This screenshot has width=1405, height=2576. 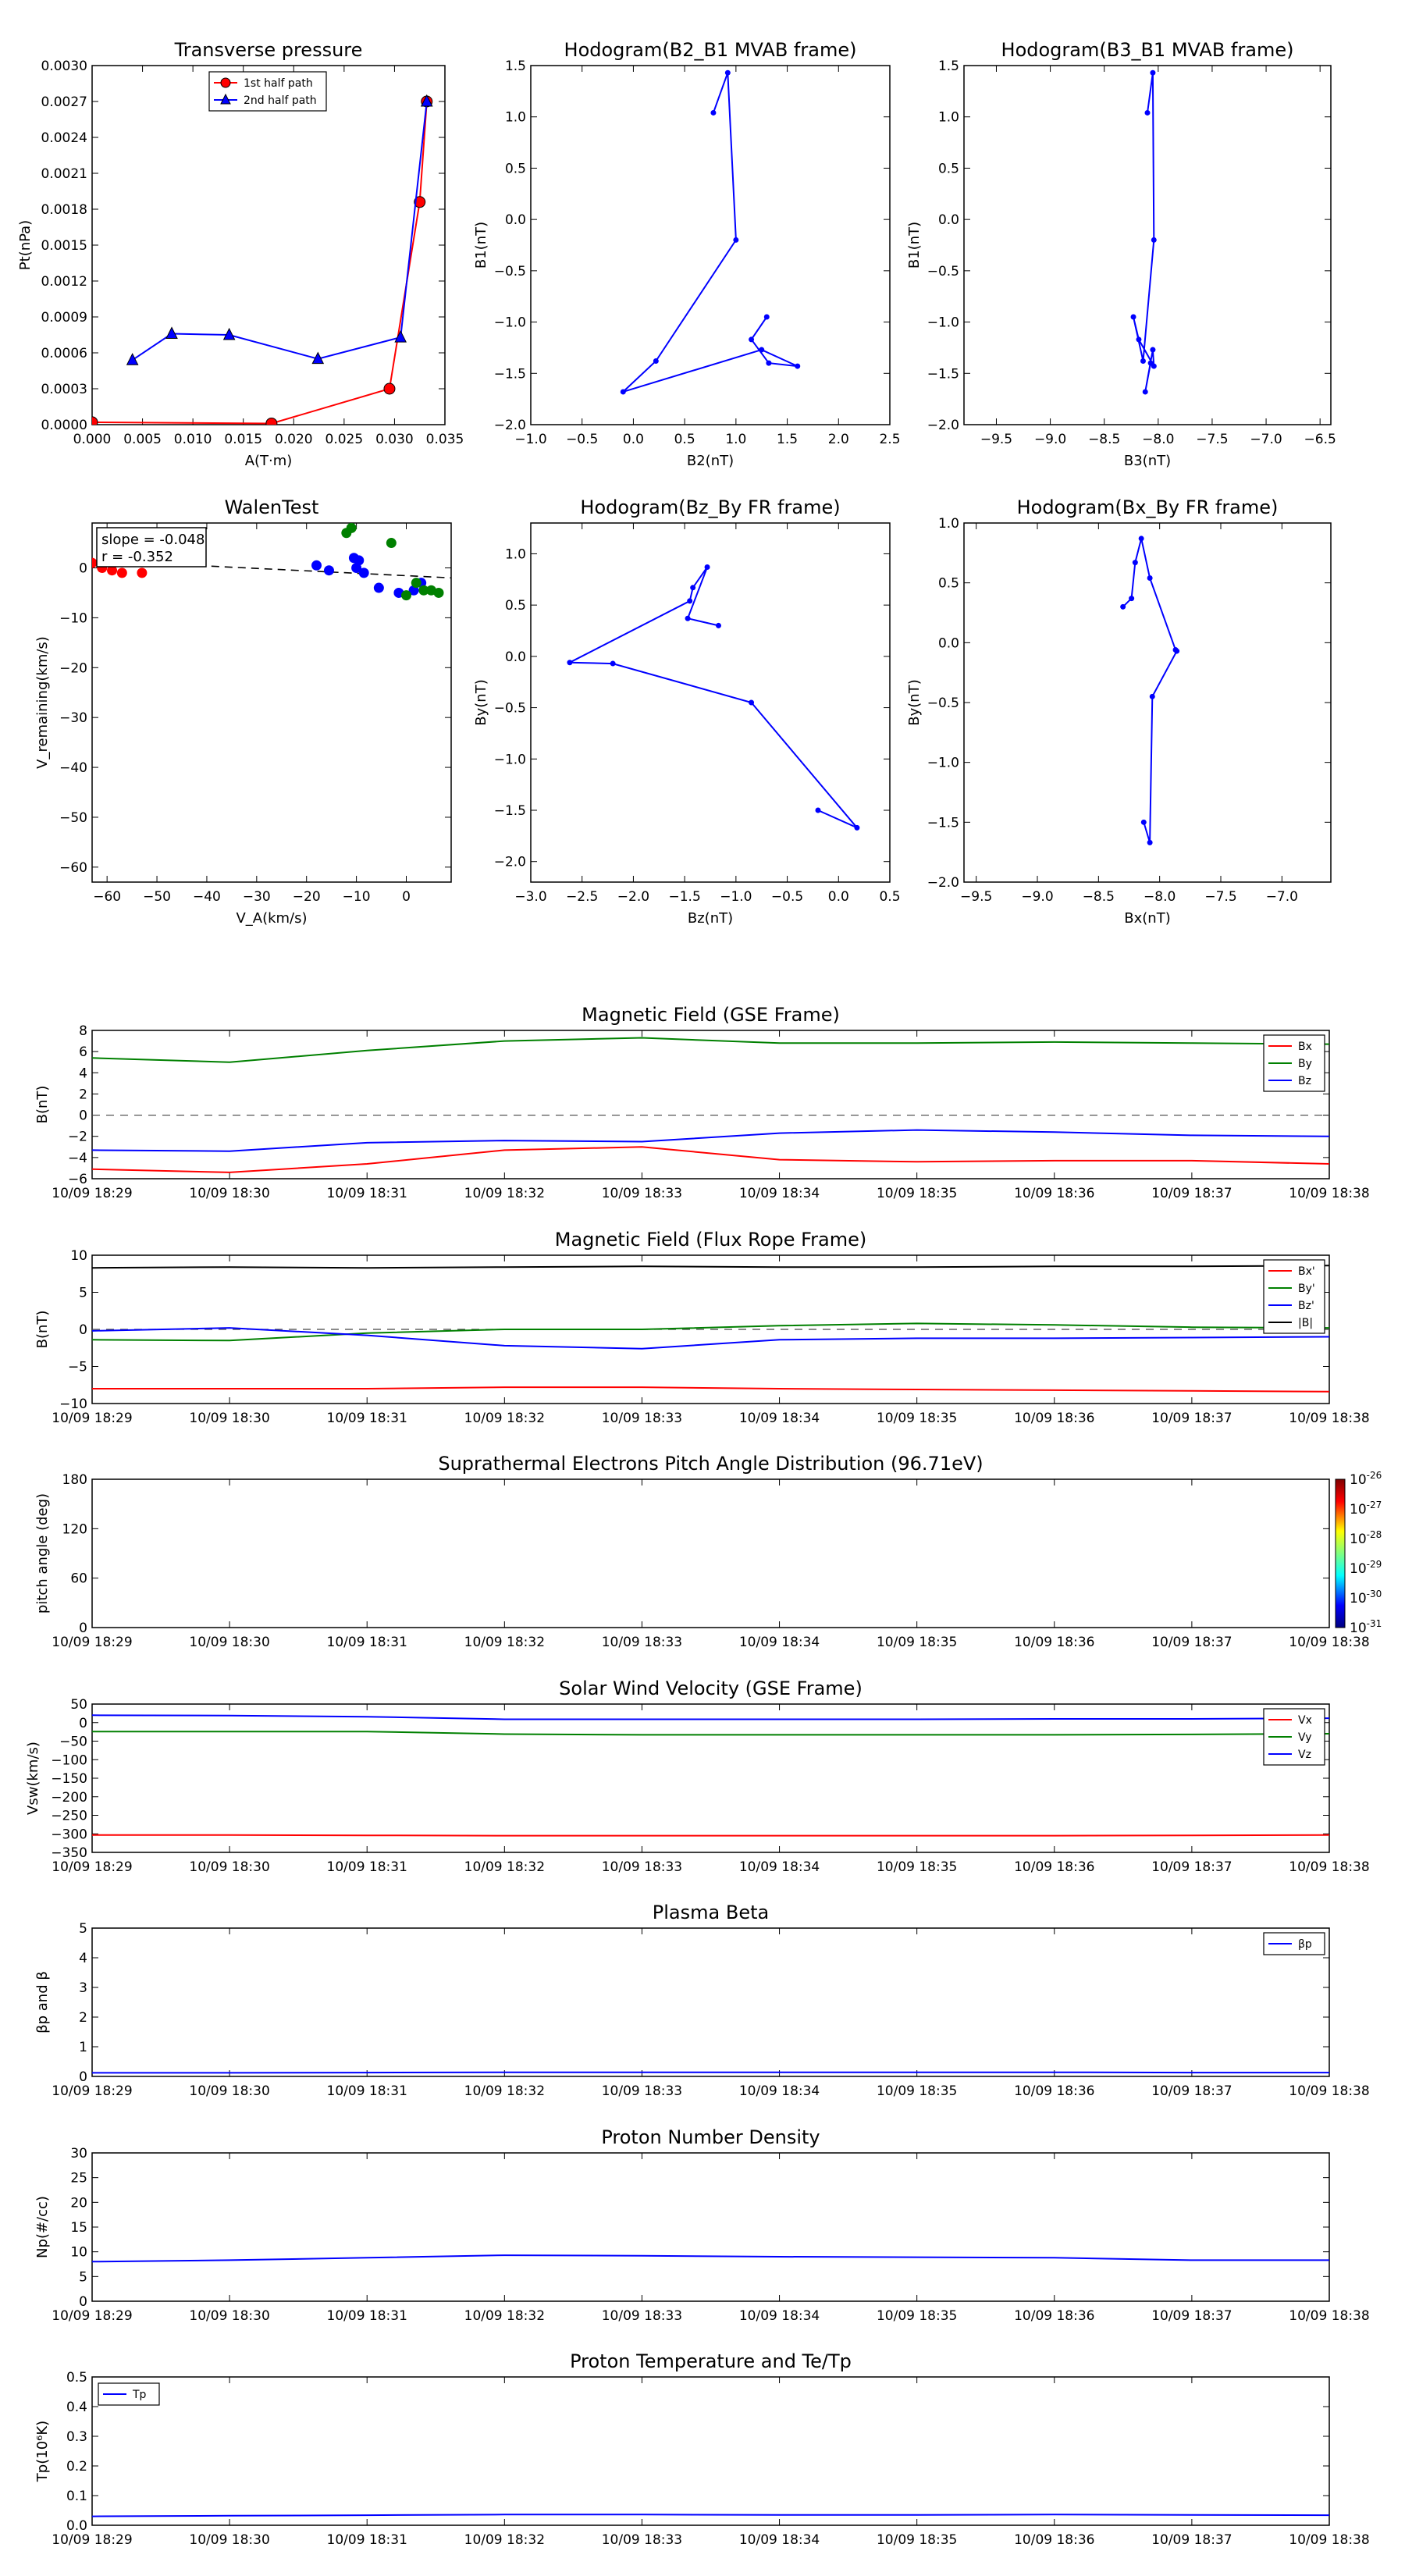 I want to click on colorbar-label: 10-26, so click(x=1366, y=1479).